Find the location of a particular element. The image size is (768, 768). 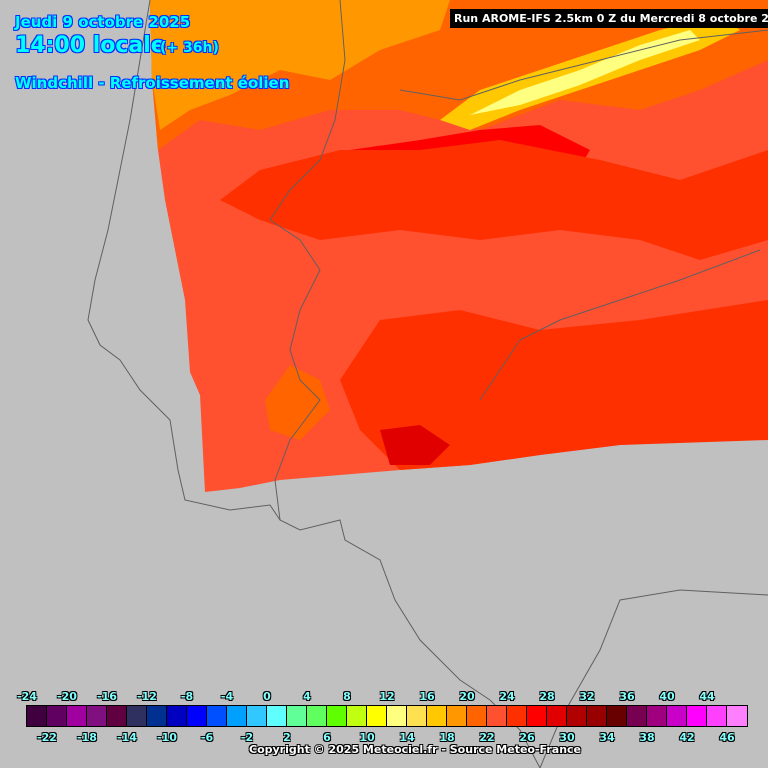

field-dark-red is located at coordinates (415, 445).